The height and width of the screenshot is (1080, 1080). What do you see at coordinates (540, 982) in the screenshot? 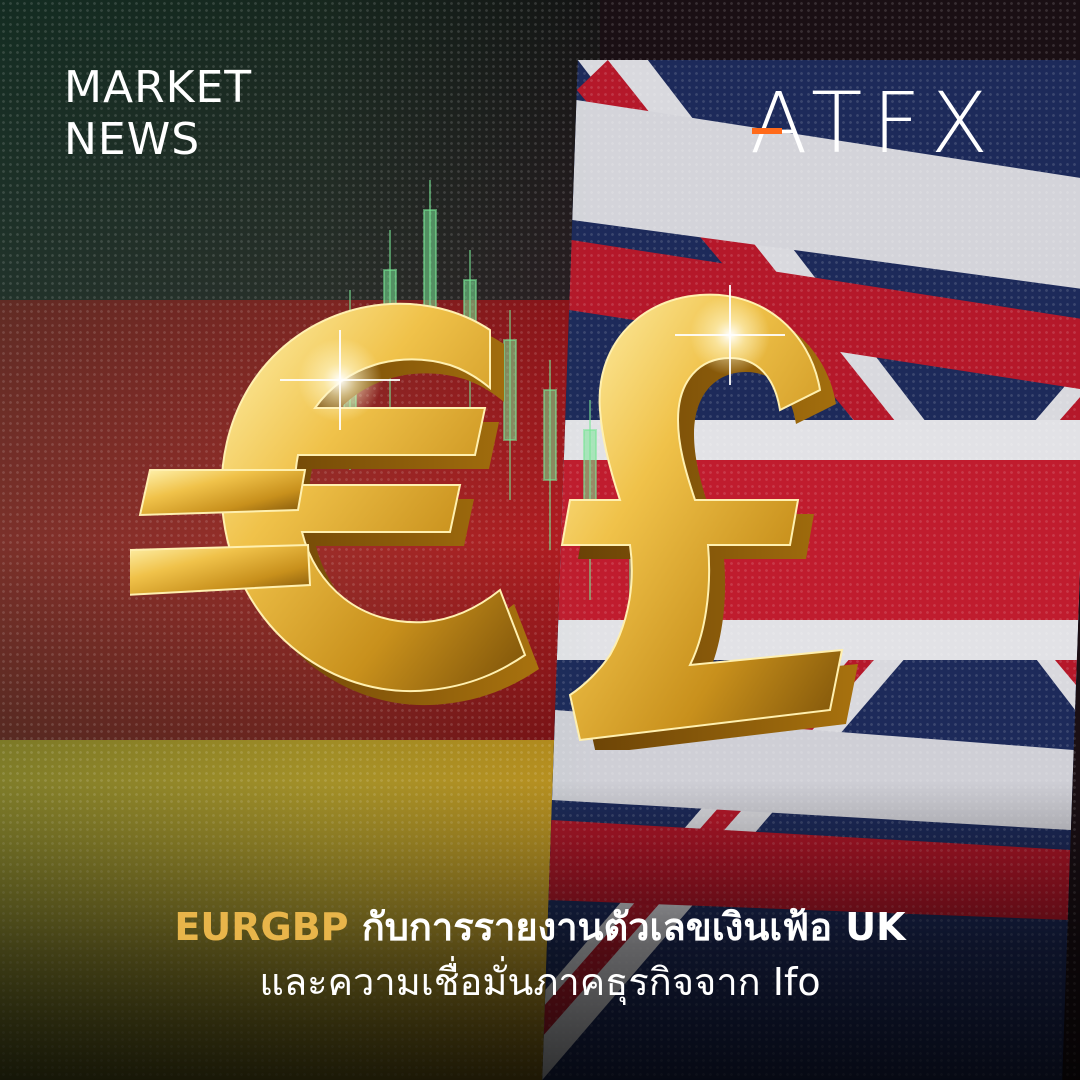
I see `headline-line2: และความเชื่อมั่นภาคธุรกิจจาก Ifo` at bounding box center [540, 982].